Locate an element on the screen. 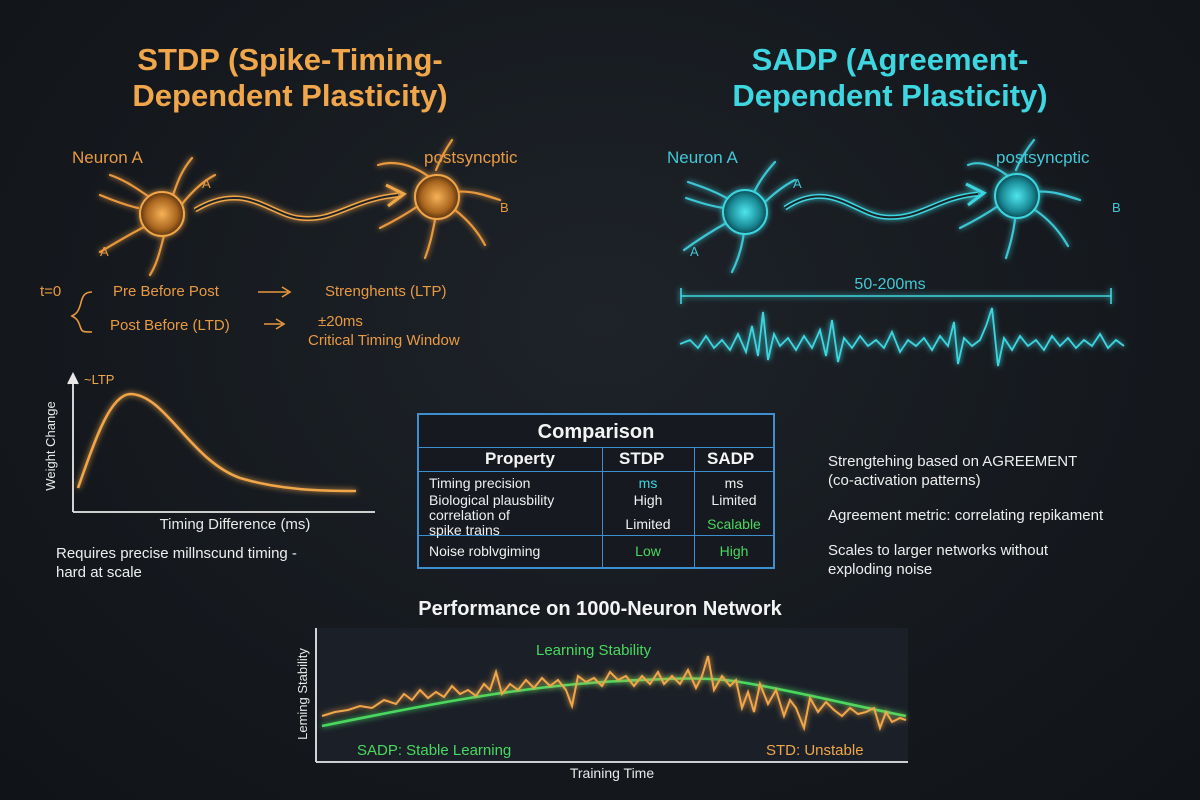  stdp-title-line1: STDP (Spike-Timing- is located at coordinates (290, 59).